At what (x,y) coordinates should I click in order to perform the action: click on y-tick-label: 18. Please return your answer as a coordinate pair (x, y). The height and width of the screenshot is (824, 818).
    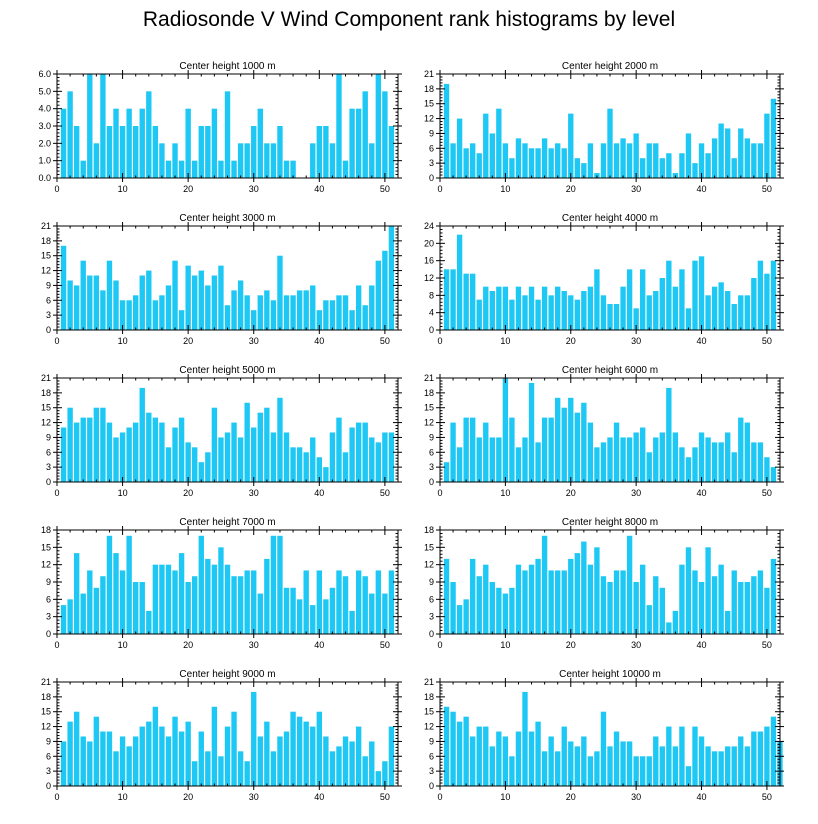
    Looking at the image, I should click on (429, 89).